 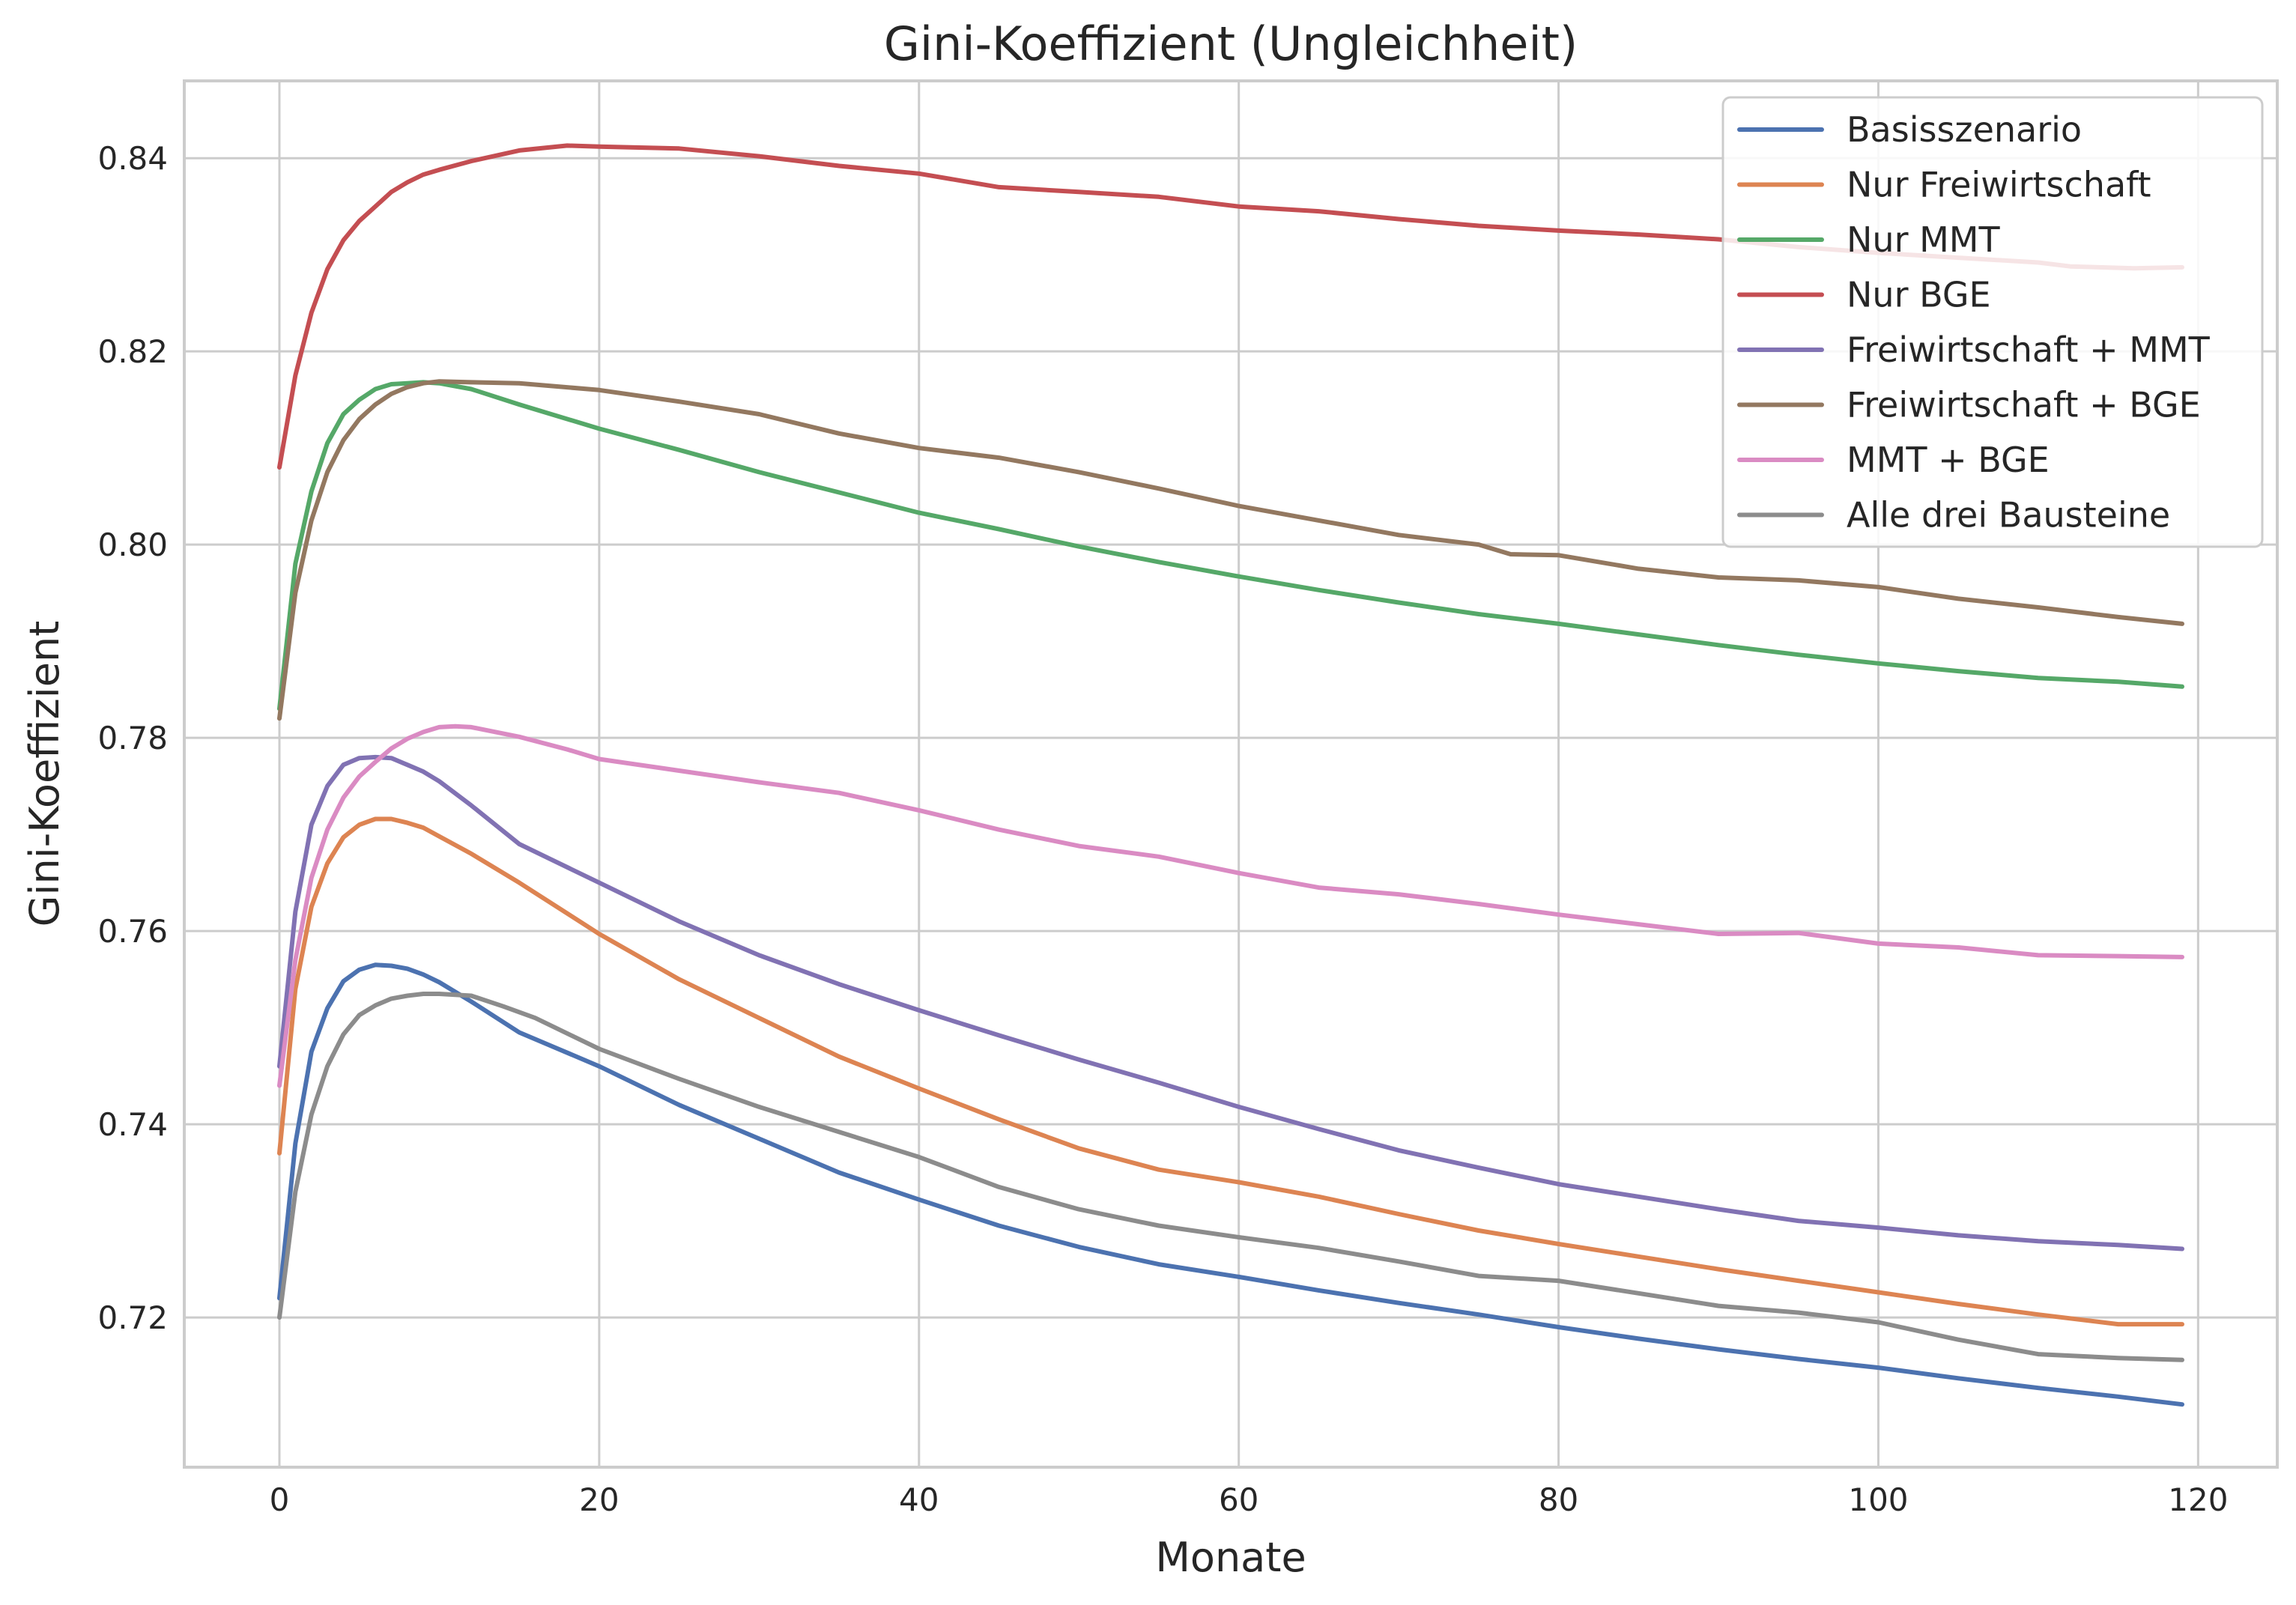 What do you see at coordinates (2008, 515) in the screenshot?
I see `legend-entry-label: Alle drei Bausteine` at bounding box center [2008, 515].